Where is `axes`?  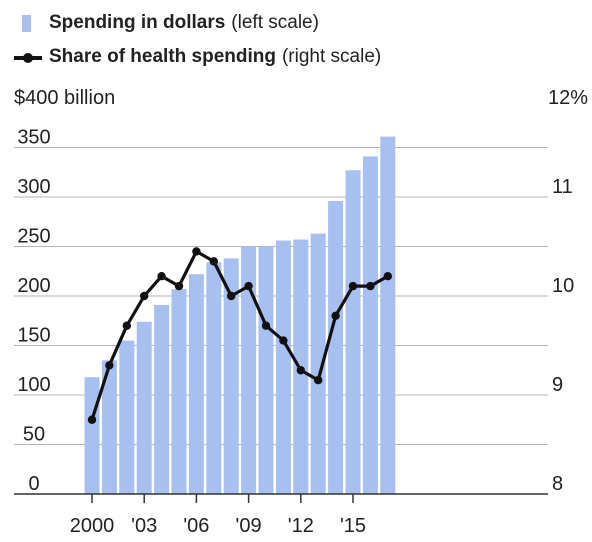
axes is located at coordinates (281, 498).